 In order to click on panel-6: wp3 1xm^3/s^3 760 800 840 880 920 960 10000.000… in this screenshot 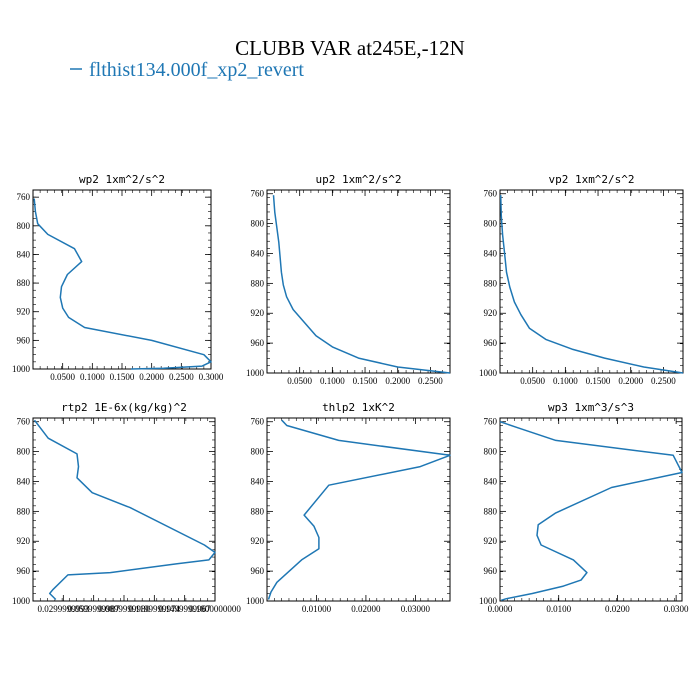, I will do `click(584, 507)`.